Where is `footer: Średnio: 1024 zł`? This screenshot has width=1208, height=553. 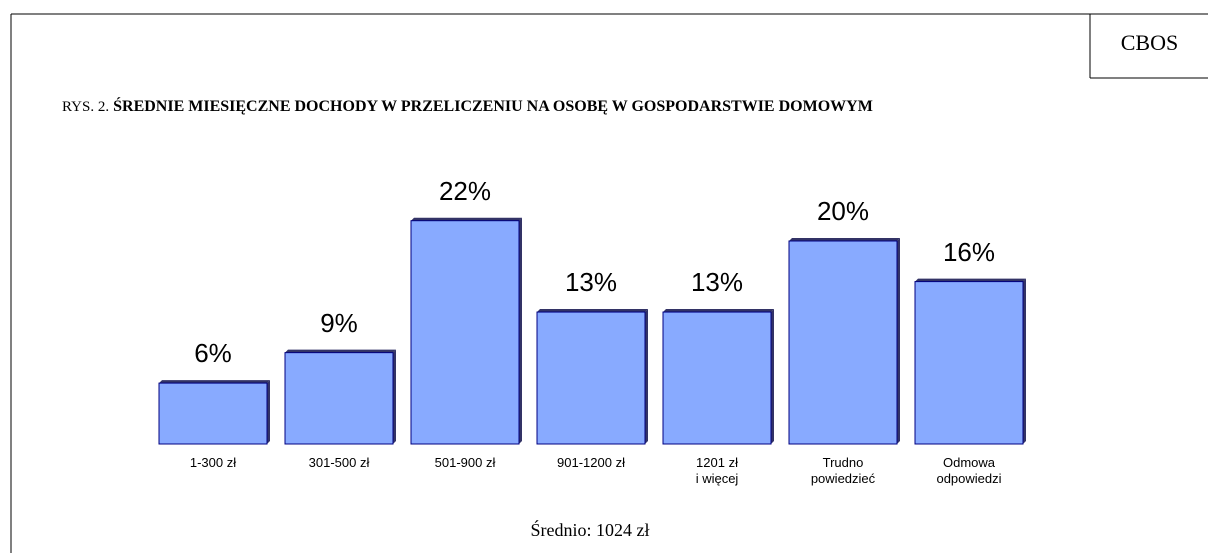 footer: Średnio: 1024 zł is located at coordinates (590, 530).